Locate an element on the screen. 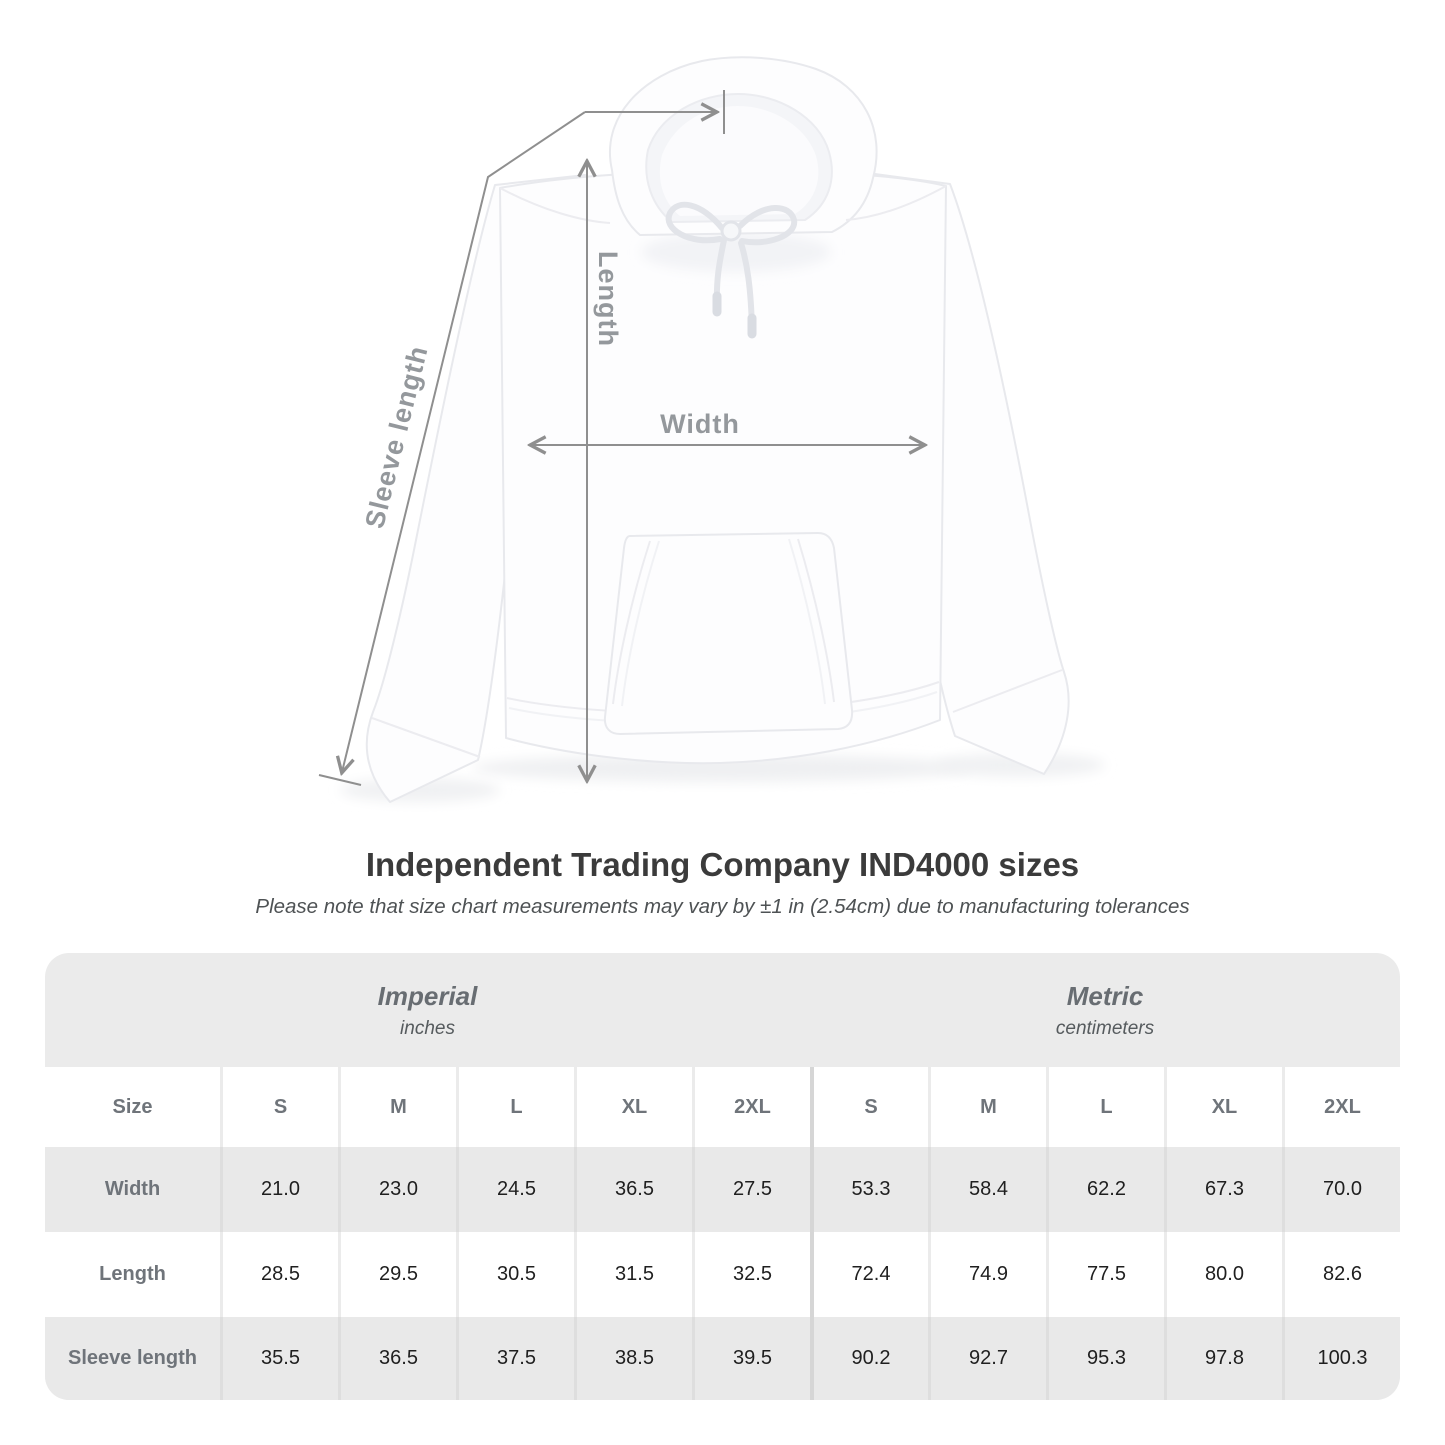 Image resolution: width=1445 pixels, height=1445 pixels. cell-value: 74.9 is located at coordinates (987, 1274).